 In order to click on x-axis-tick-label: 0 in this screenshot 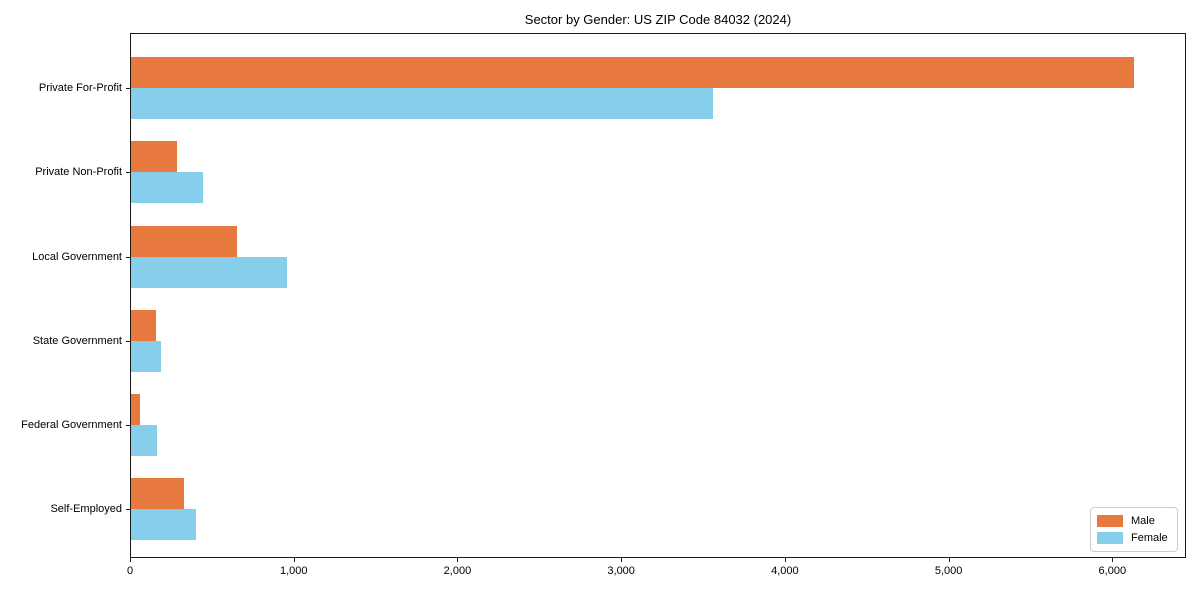, I will do `click(130, 571)`.